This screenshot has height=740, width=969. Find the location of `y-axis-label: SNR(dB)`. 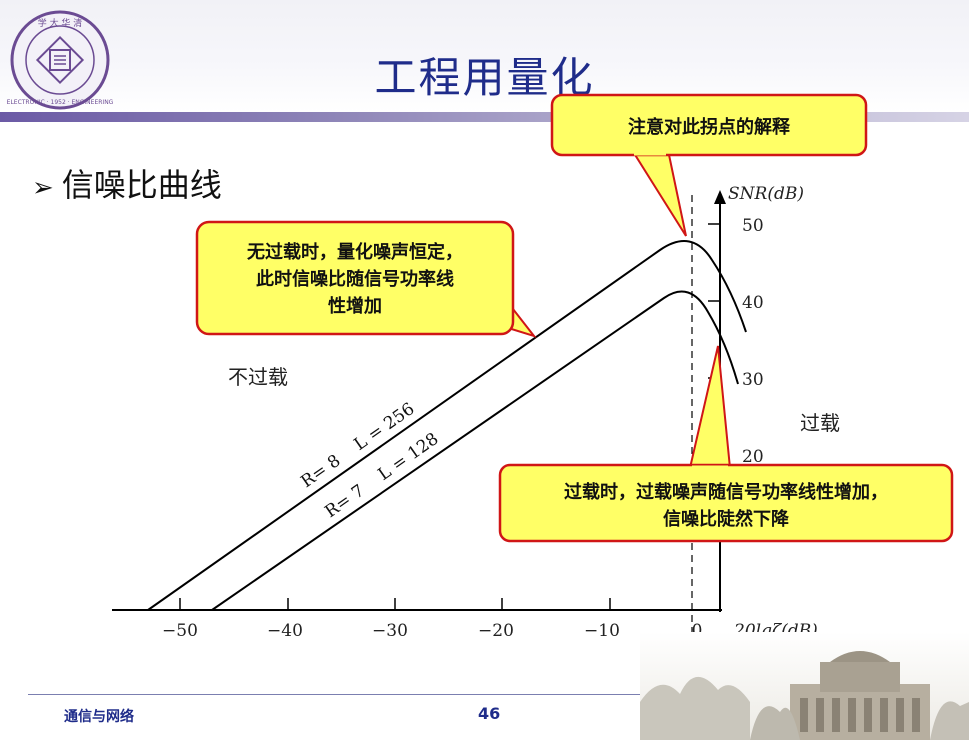

y-axis-label: SNR(dB) is located at coordinates (766, 194).